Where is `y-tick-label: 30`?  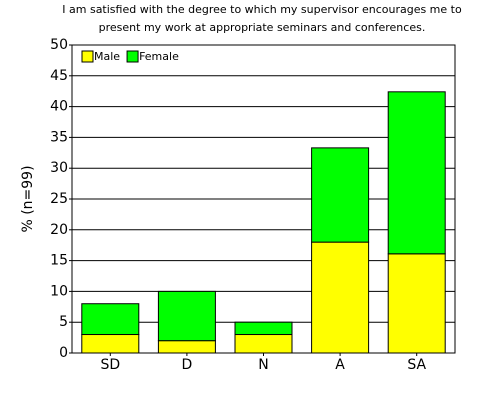 y-tick-label: 30 is located at coordinates (59, 168).